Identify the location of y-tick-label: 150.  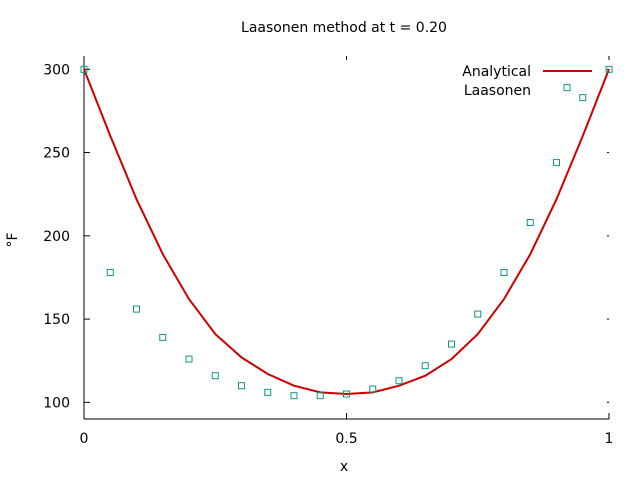
(56, 320).